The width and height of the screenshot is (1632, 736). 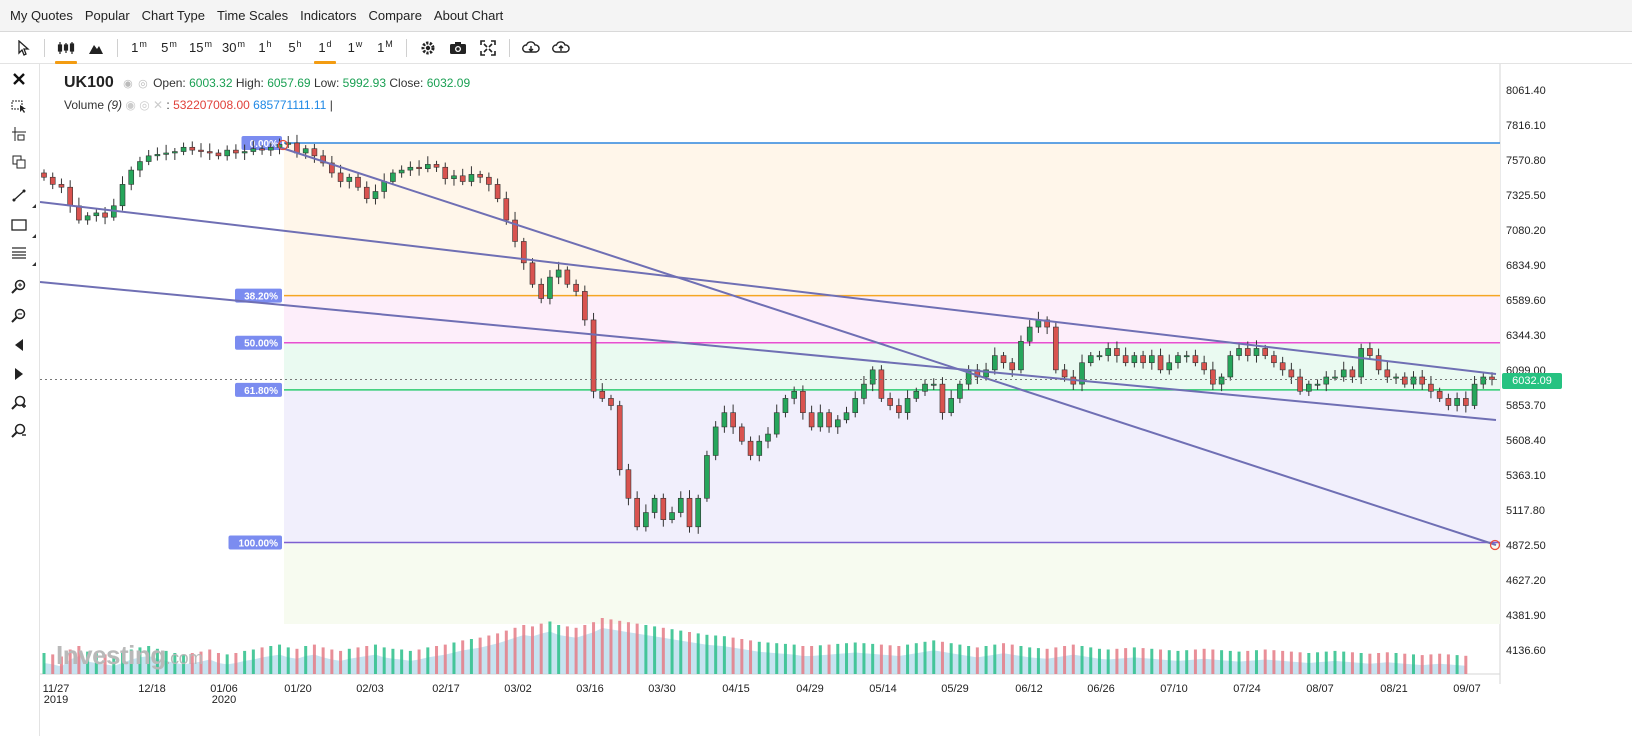 What do you see at coordinates (326, 83) in the screenshot?
I see `low-label: Low:` at bounding box center [326, 83].